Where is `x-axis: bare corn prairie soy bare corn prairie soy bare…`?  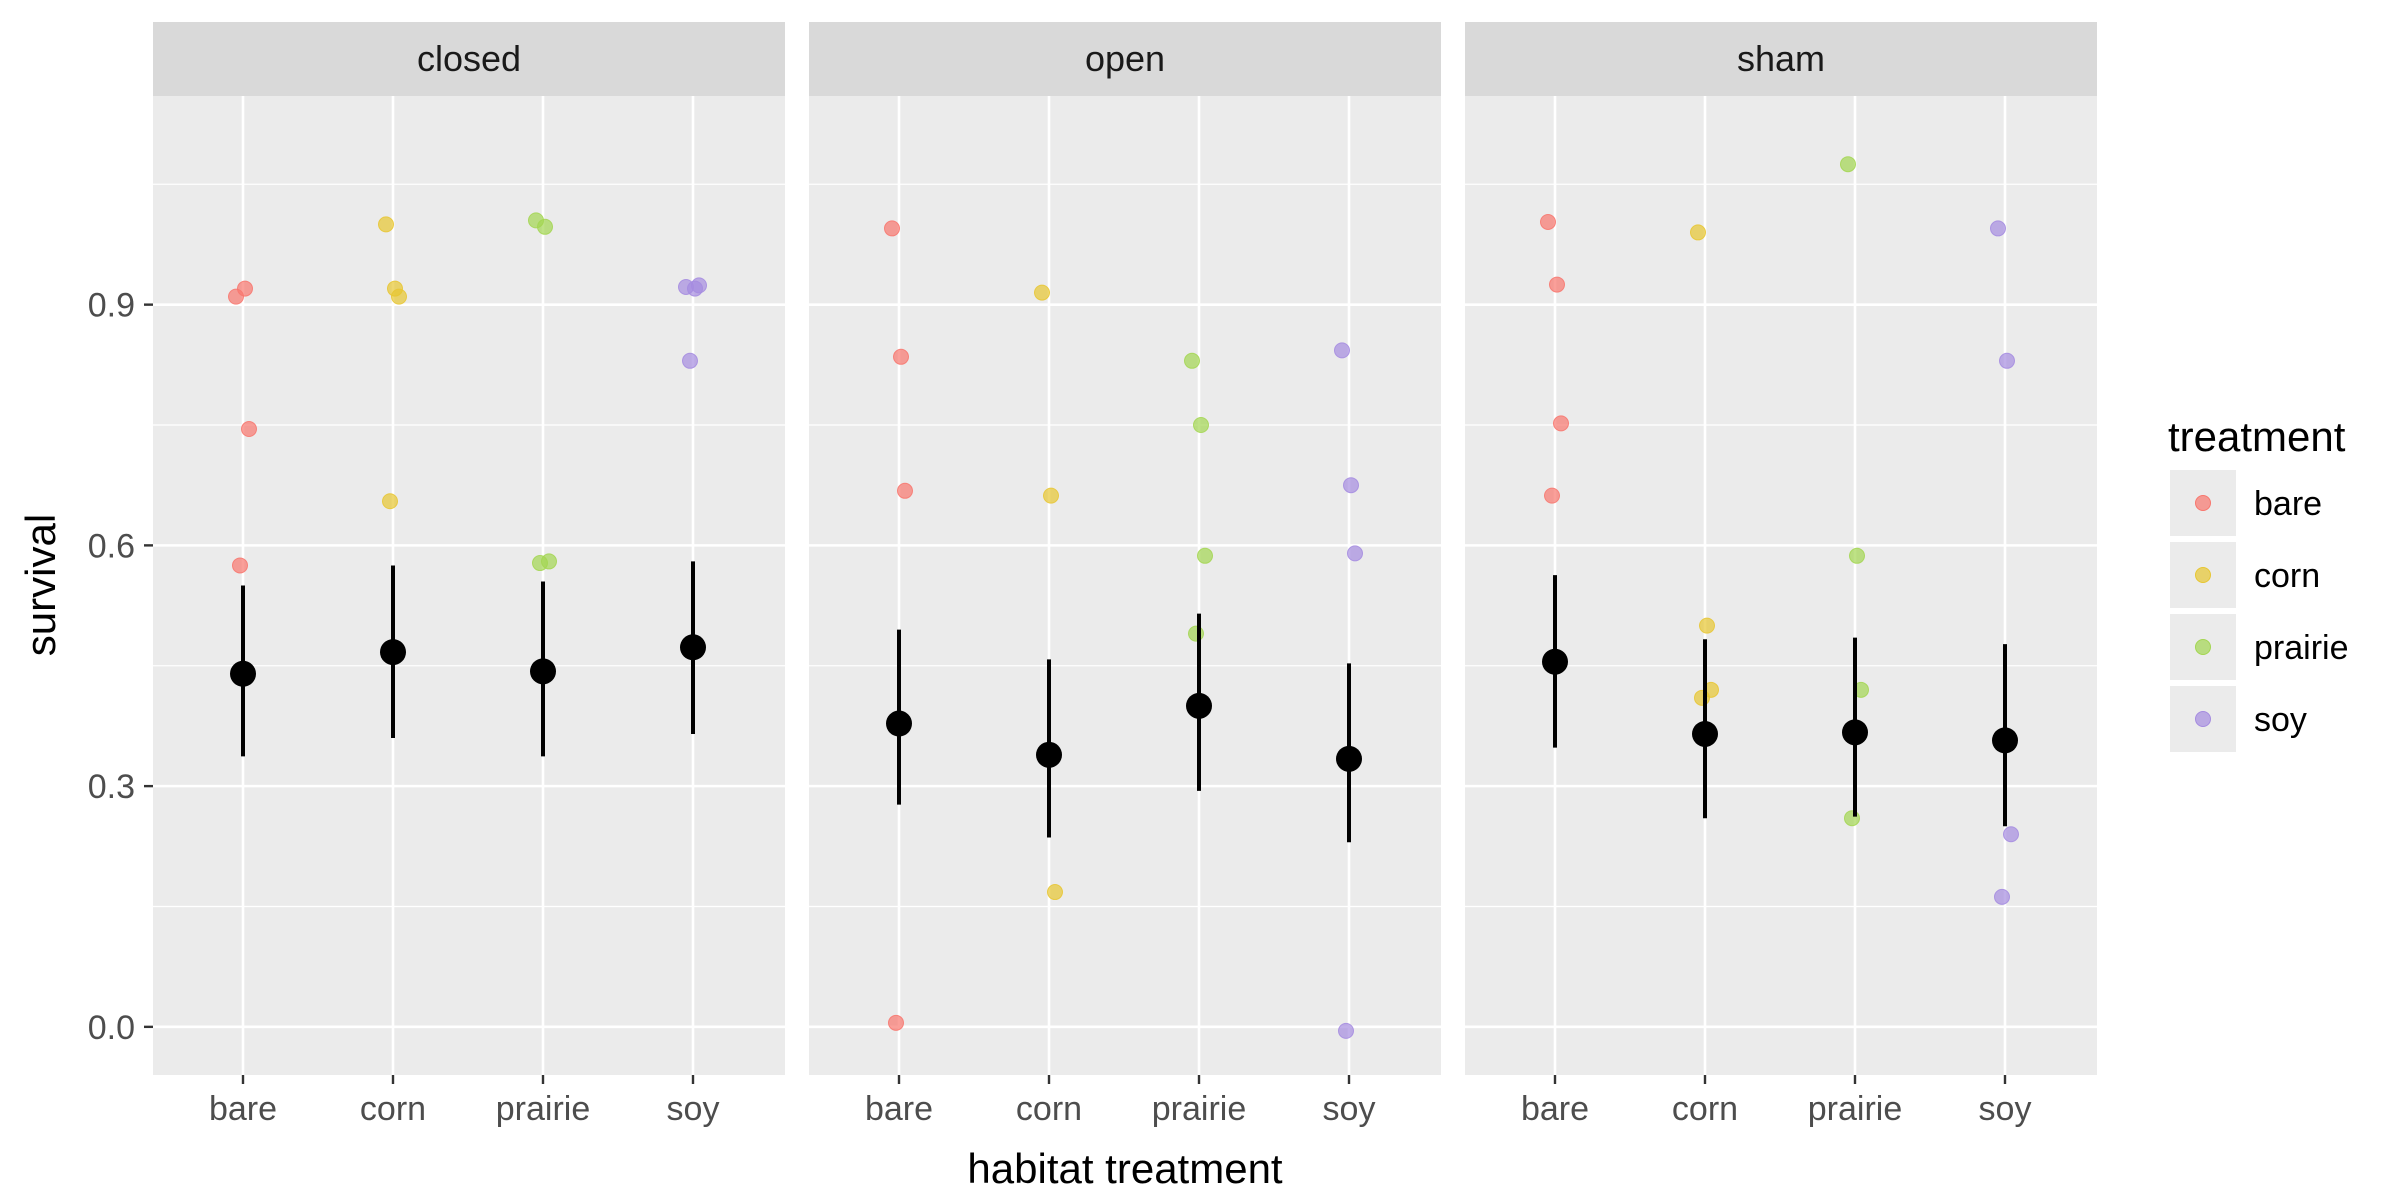
x-axis: bare corn prairie soy bare corn prairie soy bare… is located at coordinates (1120, 1101).